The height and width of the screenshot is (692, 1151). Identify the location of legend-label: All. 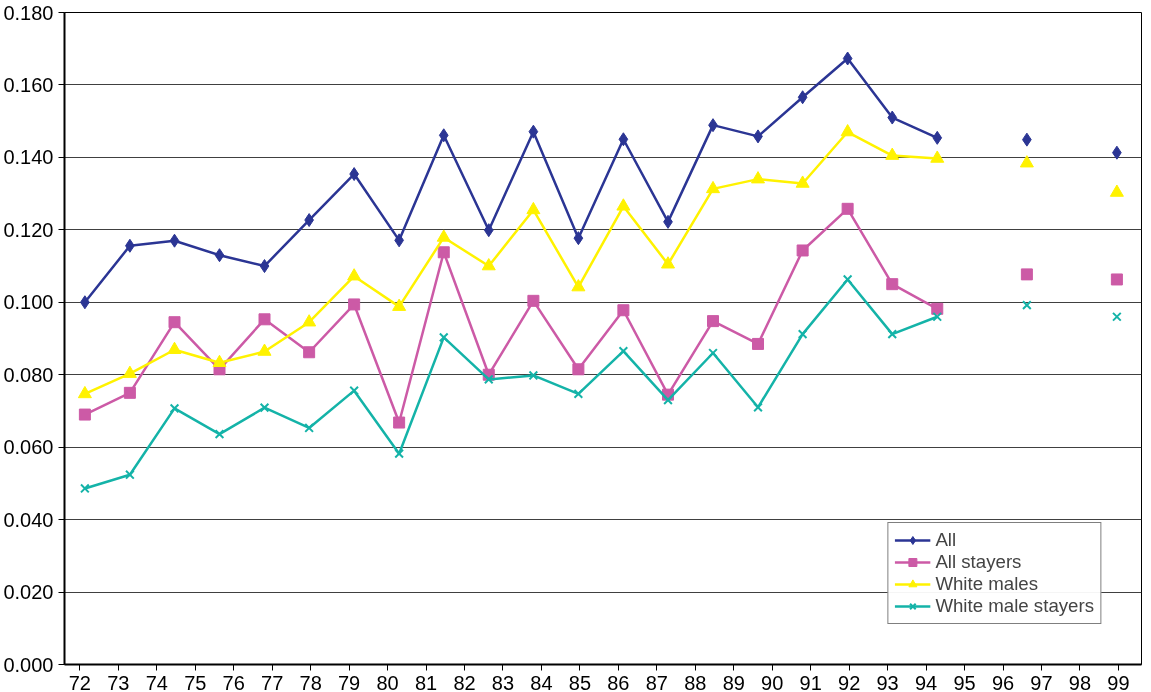
(946, 540).